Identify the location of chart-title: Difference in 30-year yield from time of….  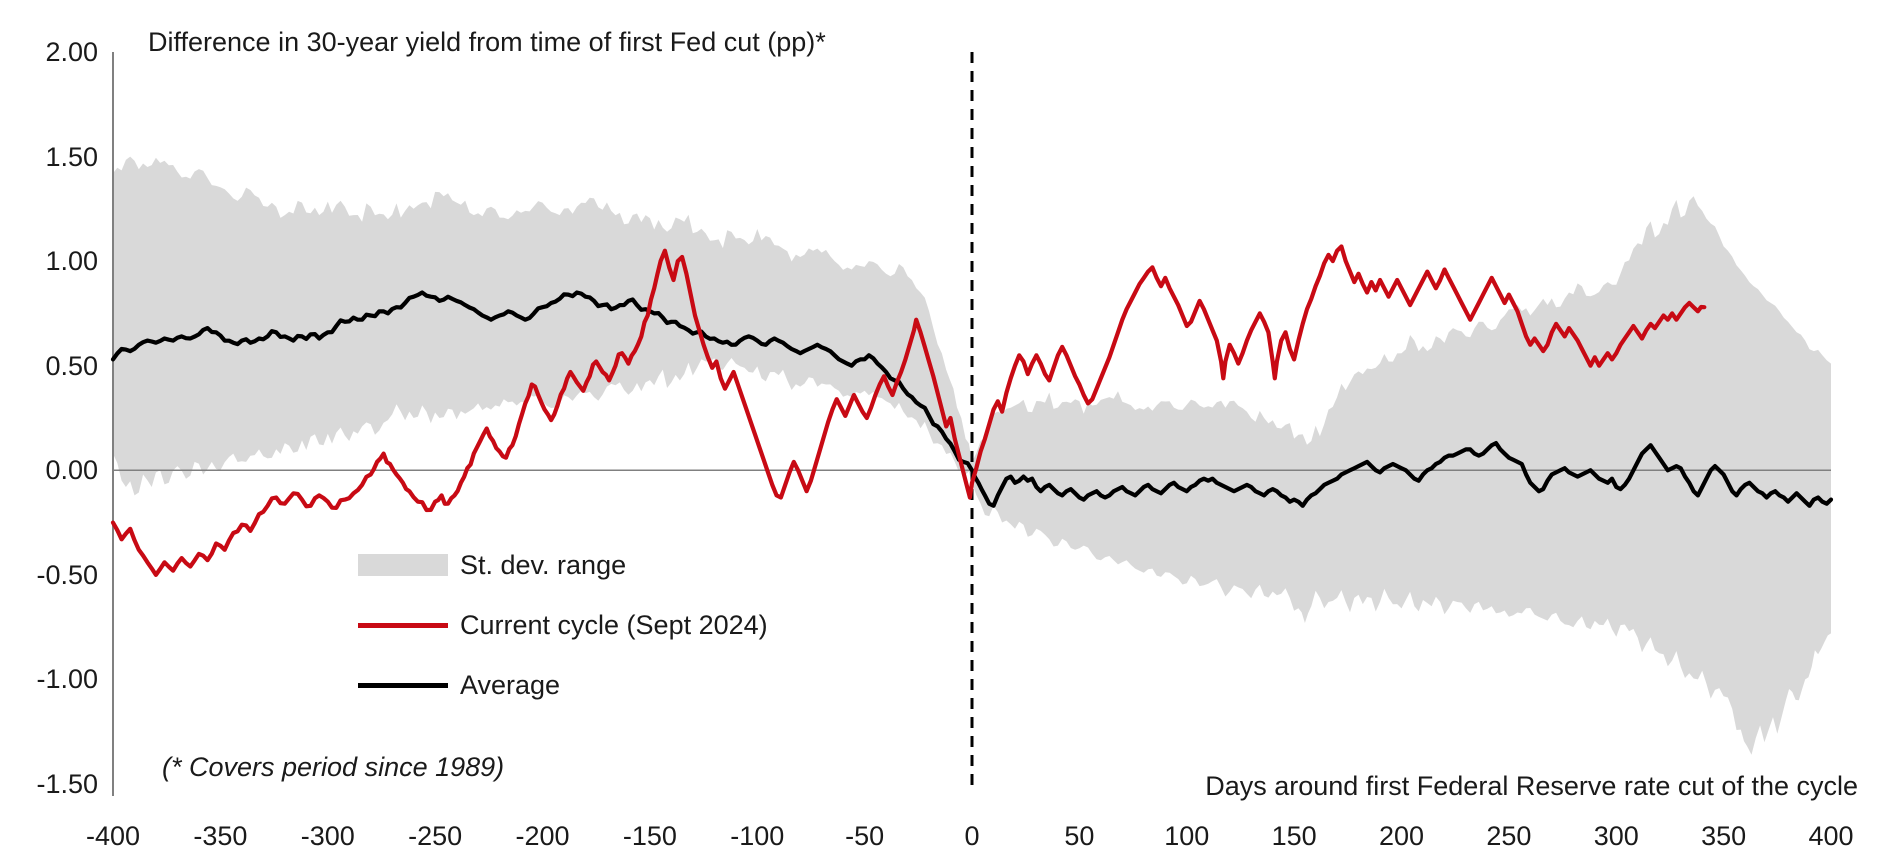
(487, 42).